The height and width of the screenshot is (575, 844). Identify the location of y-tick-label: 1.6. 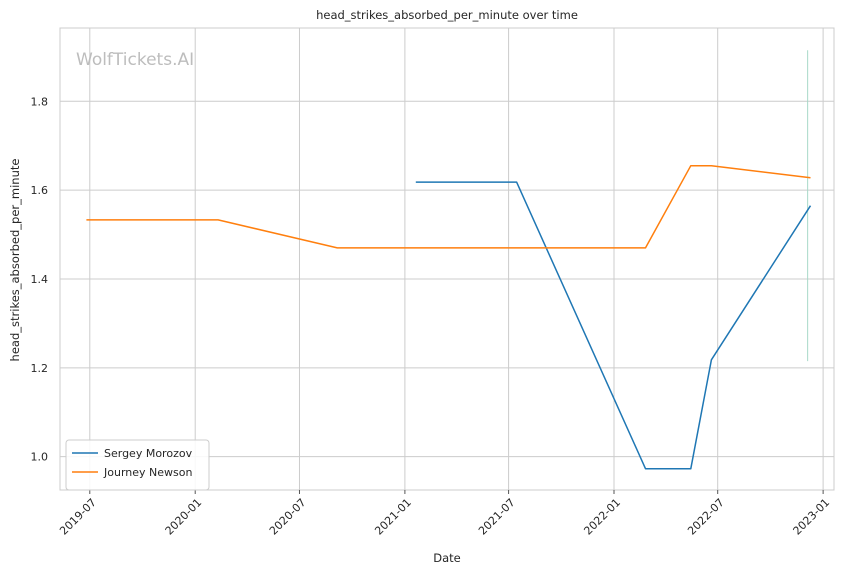
(40, 190).